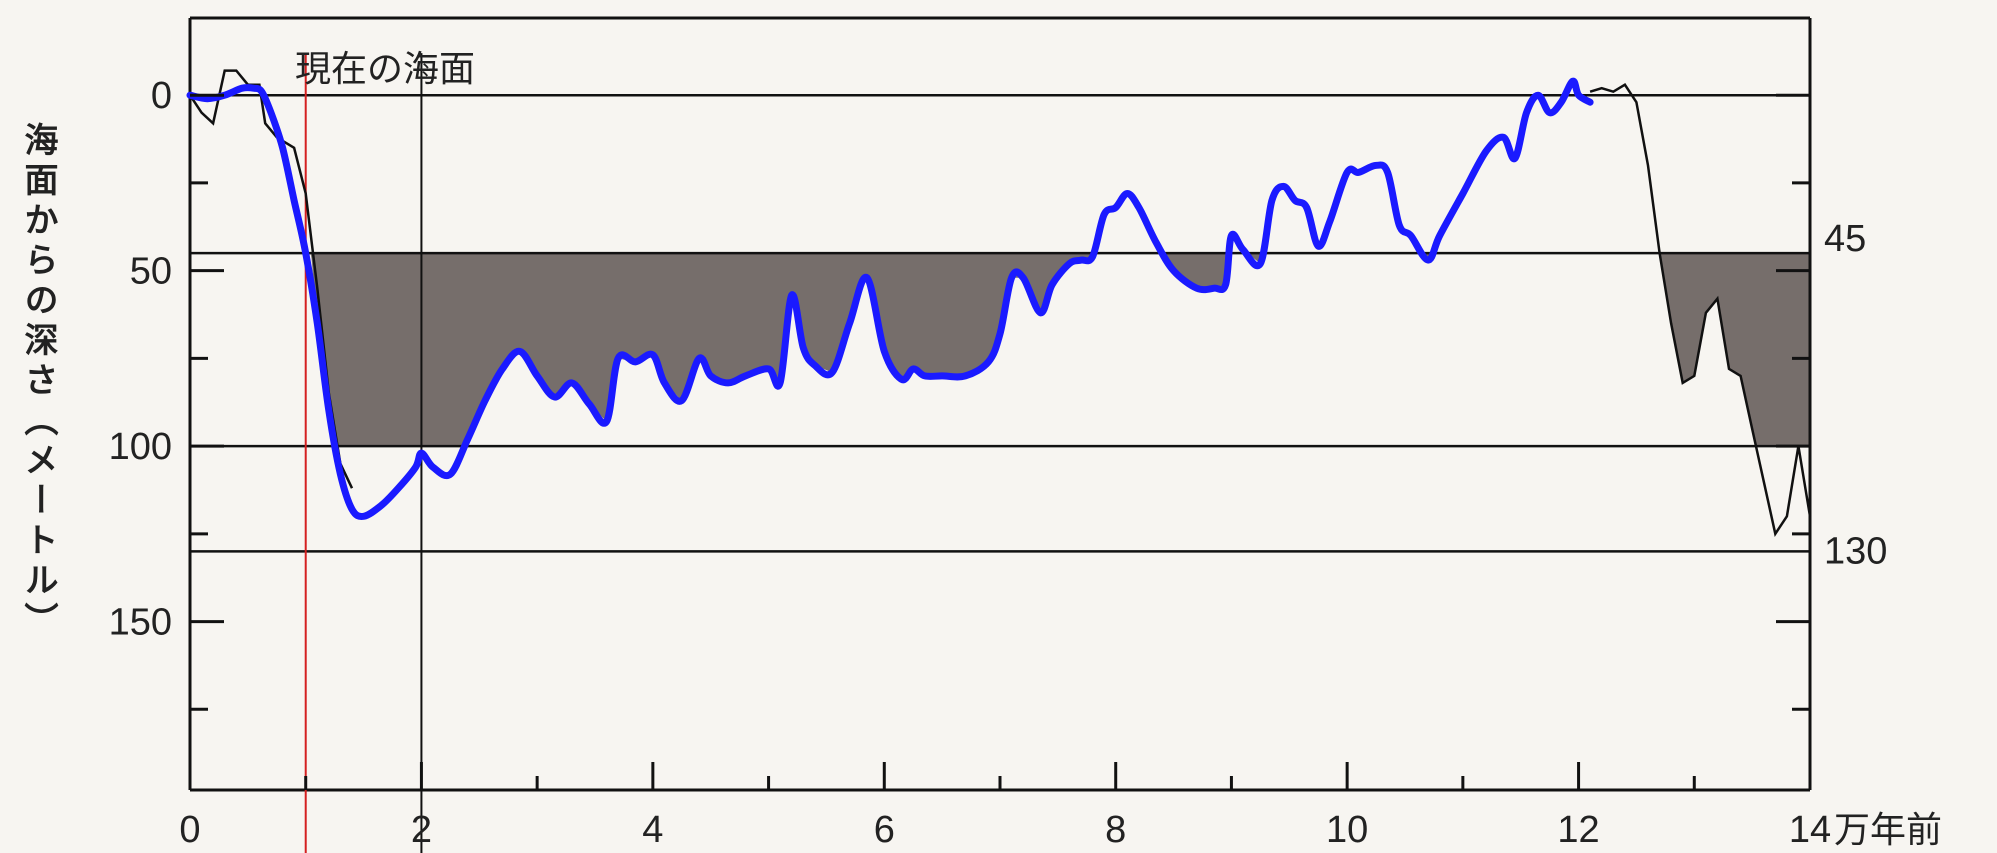 This screenshot has height=853, width=1997. Describe the element at coordinates (652, 830) in the screenshot. I see `x-tick-label: 4` at that location.